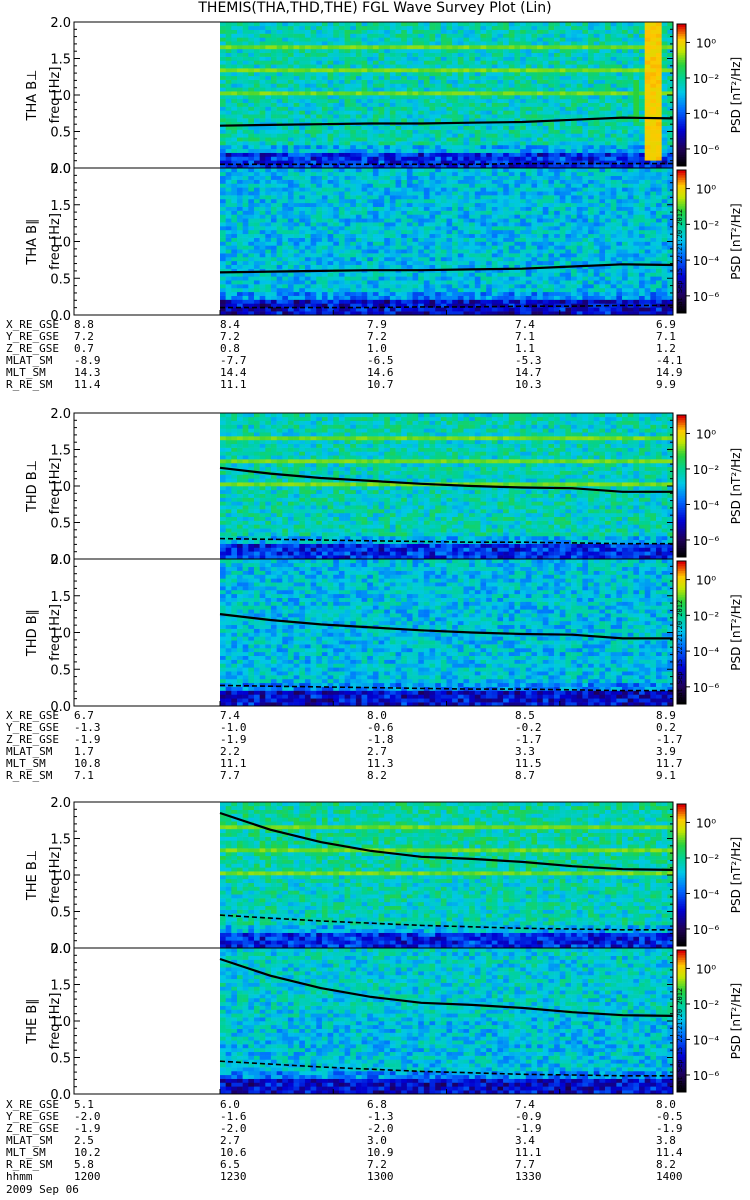  Describe the element at coordinates (736, 95) in the screenshot. I see `colorbar-label: PSD [nT²/Hz]` at that location.